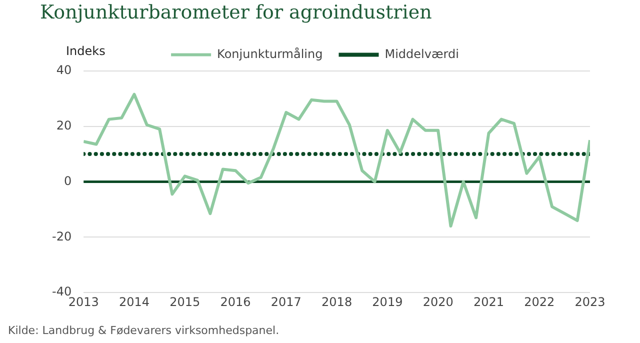 The height and width of the screenshot is (343, 640). What do you see at coordinates (86, 51) in the screenshot?
I see `y-axis-title: Indeks` at bounding box center [86, 51].